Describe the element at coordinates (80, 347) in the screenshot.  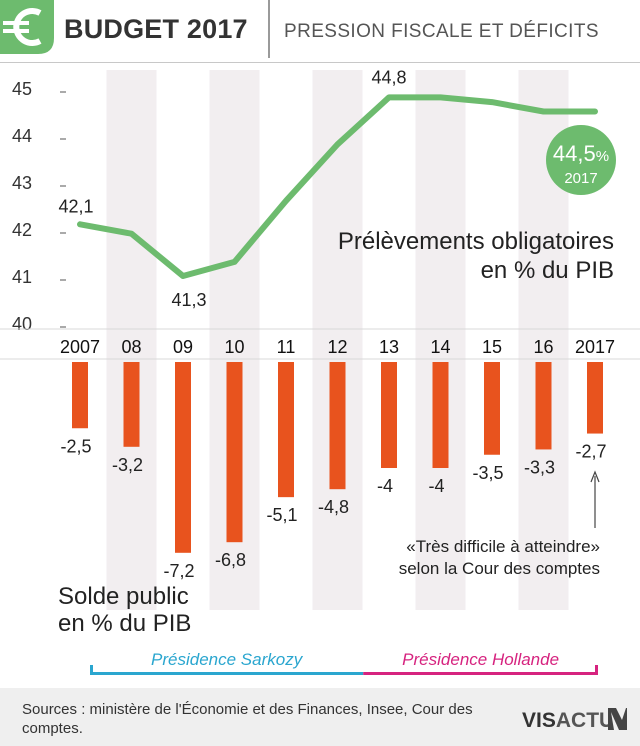
I see `x-tick-label: 2007` at that location.